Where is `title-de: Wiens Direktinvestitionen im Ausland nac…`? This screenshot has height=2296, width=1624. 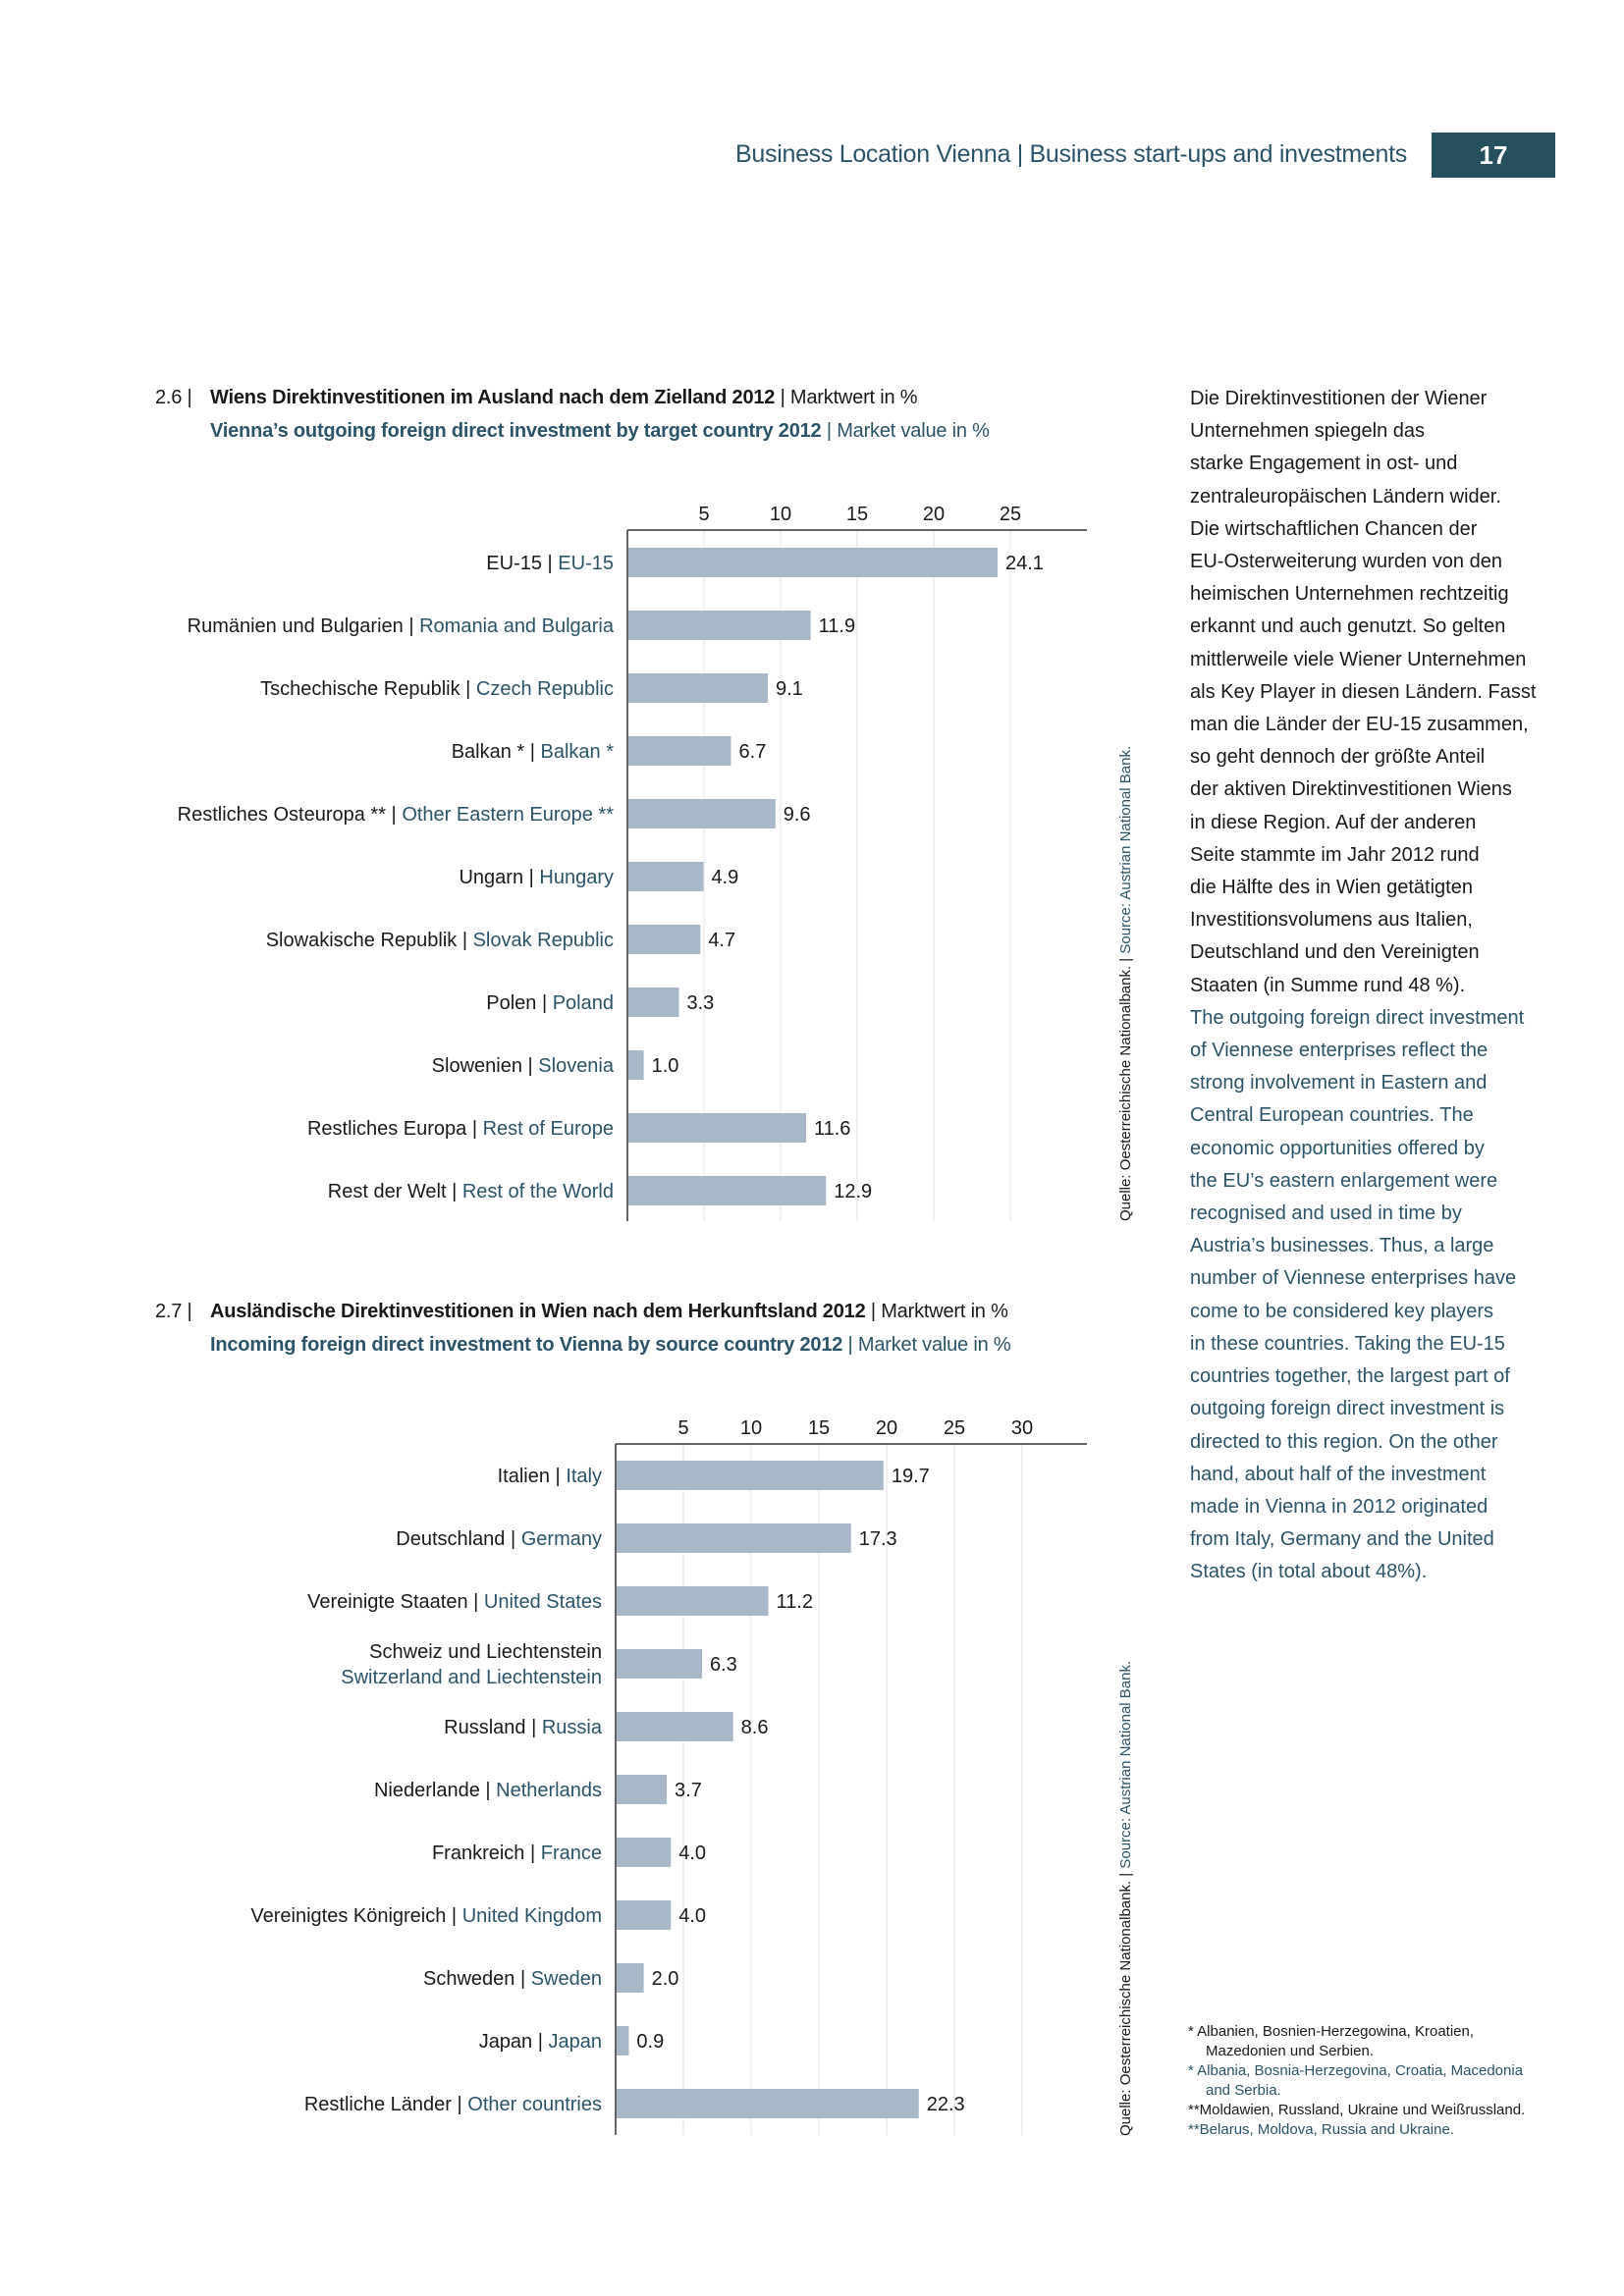 title-de: Wiens Direktinvestitionen im Ausland nac… is located at coordinates (493, 397).